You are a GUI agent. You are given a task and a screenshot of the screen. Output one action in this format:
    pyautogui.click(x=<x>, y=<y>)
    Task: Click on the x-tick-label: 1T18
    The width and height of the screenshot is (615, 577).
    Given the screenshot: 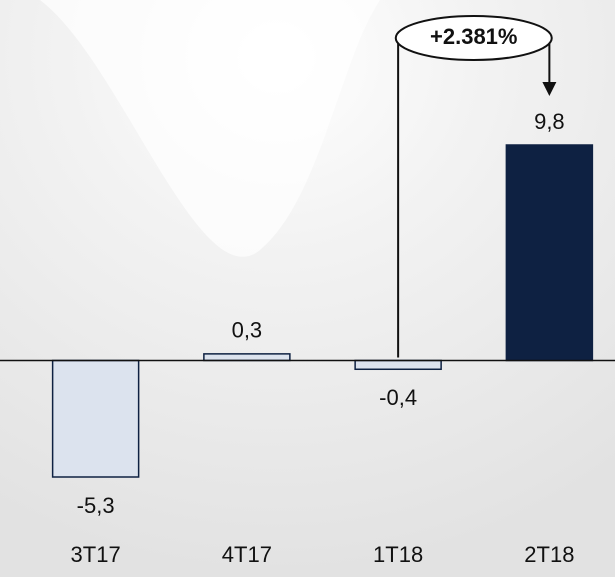 What is the action you would take?
    pyautogui.click(x=398, y=554)
    